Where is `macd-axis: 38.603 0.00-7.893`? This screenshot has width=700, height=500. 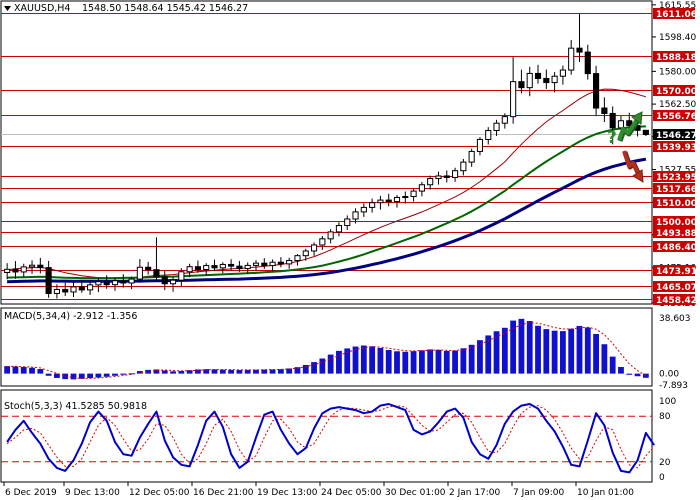 macd-axis: 38.603 0.00-7.893 is located at coordinates (675, 352).